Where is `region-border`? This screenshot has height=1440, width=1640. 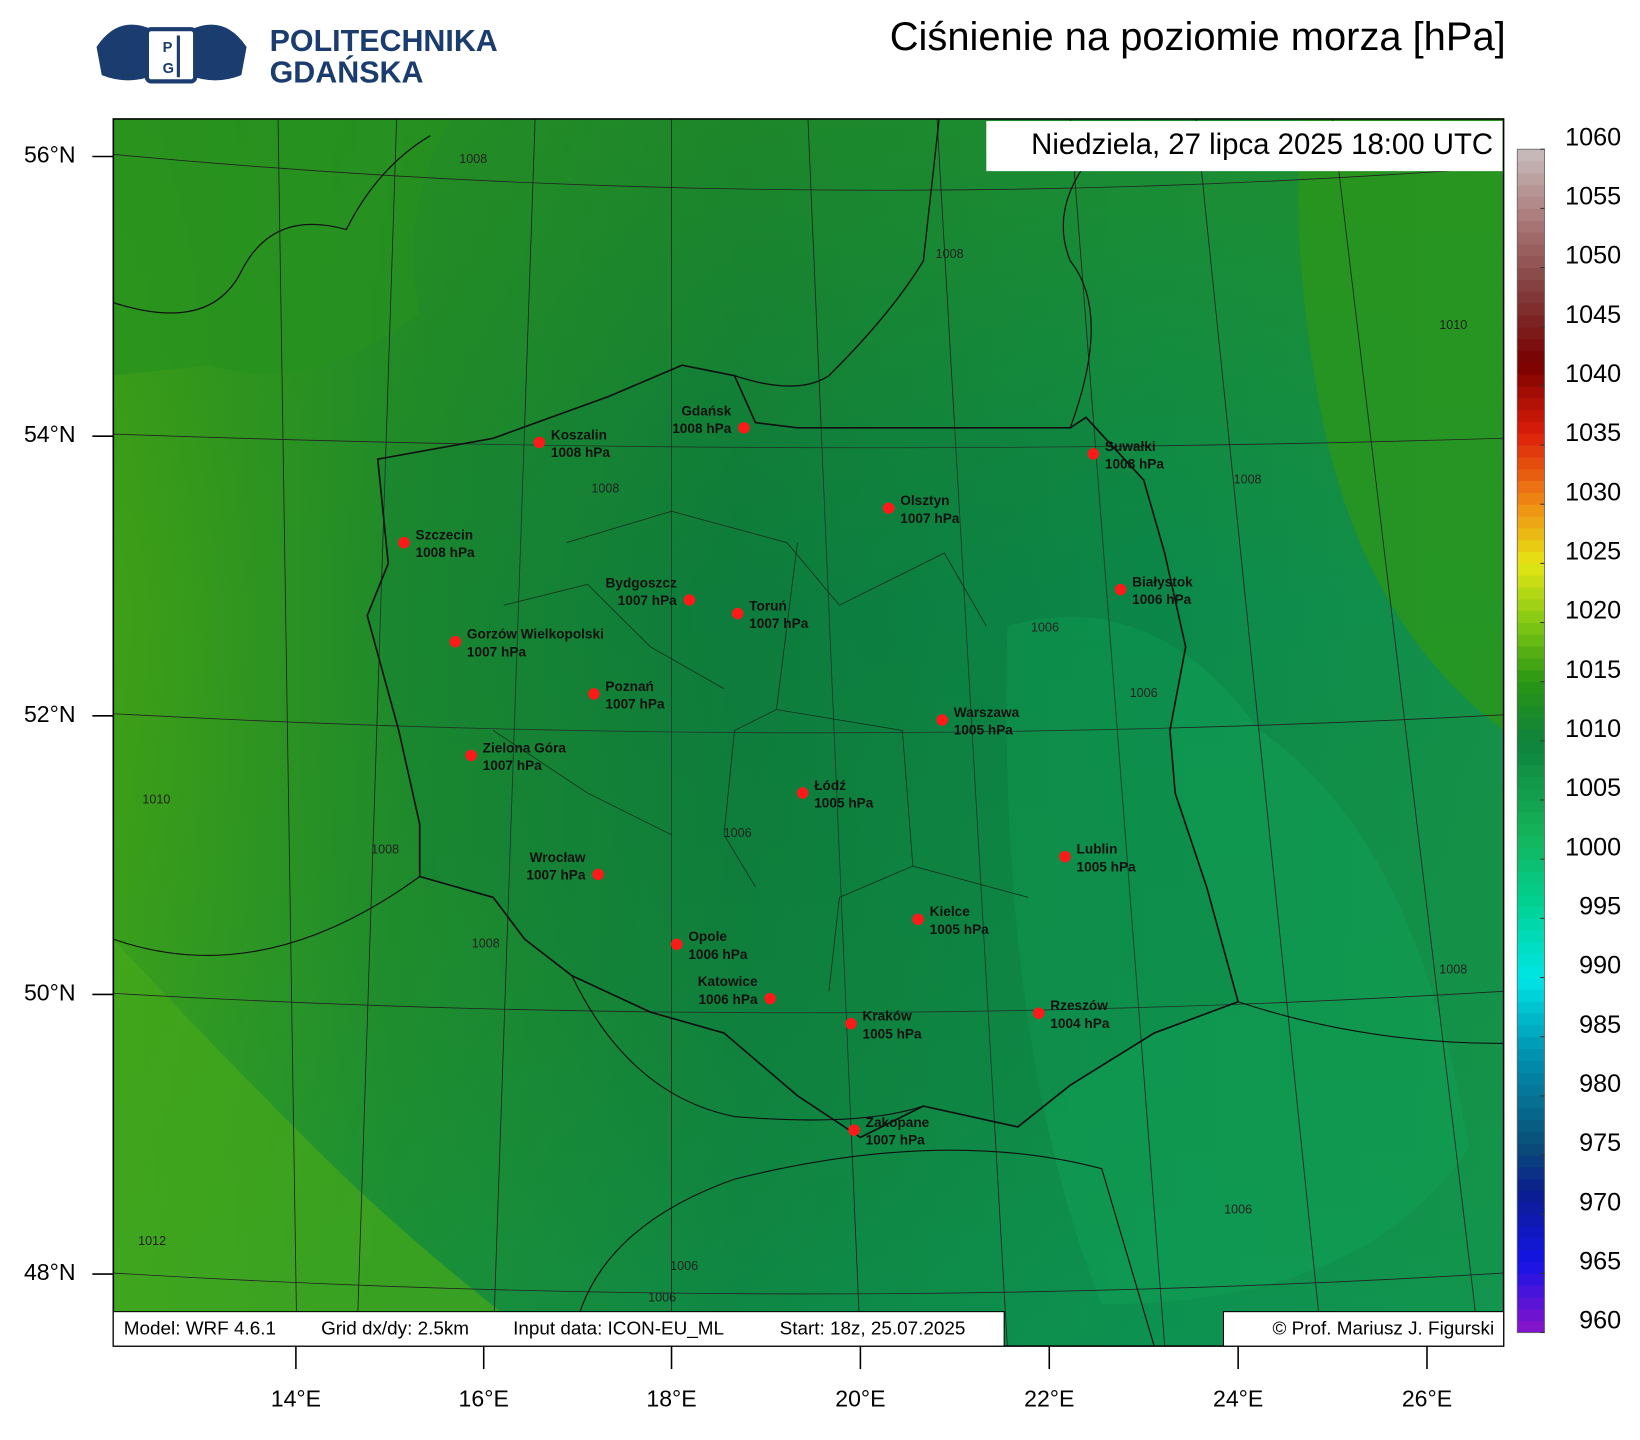
region-border is located at coordinates (760, 751).